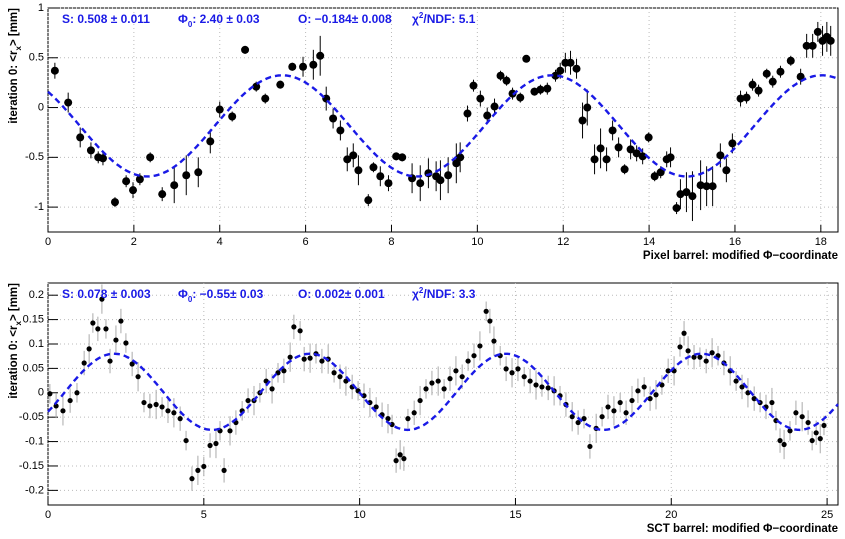 The width and height of the screenshot is (845, 539). Describe the element at coordinates (226, 19) in the screenshot. I see `fit-stat-rest: : 2.40 ± 0.03` at that location.